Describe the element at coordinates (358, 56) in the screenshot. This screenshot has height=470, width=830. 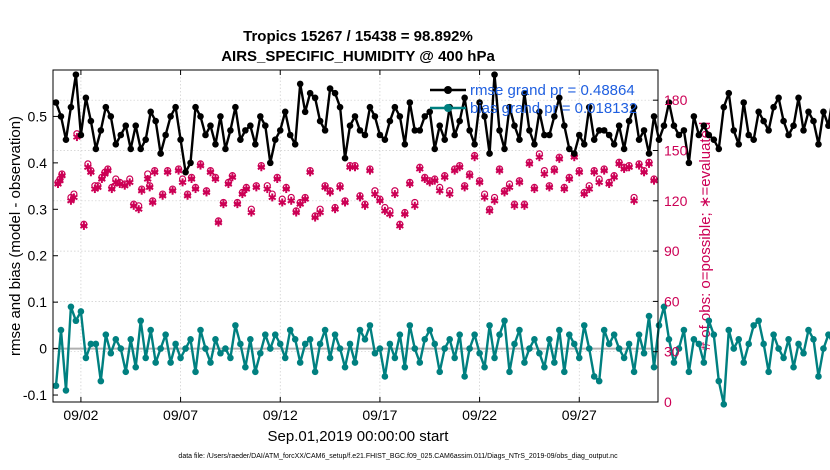
I see `chart-subtitle: AIRS_SPECIFIC_HUMIDITY @ 400 hPa` at that location.